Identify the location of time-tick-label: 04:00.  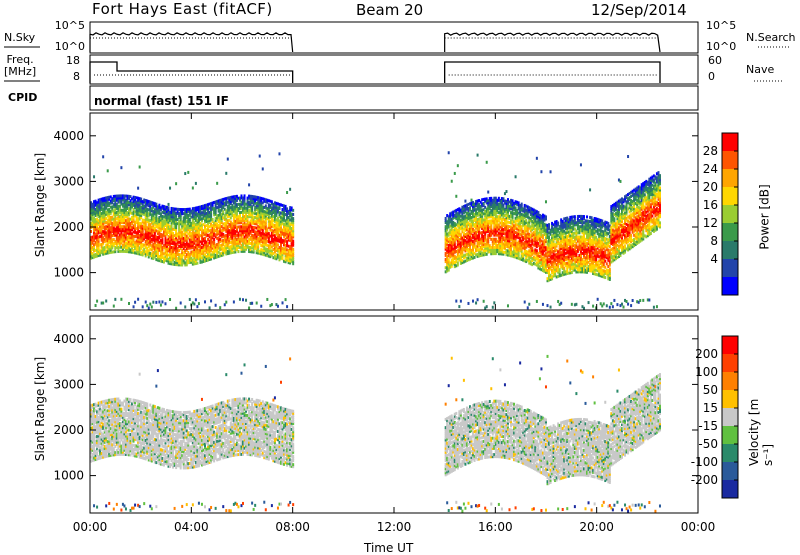
(191, 527).